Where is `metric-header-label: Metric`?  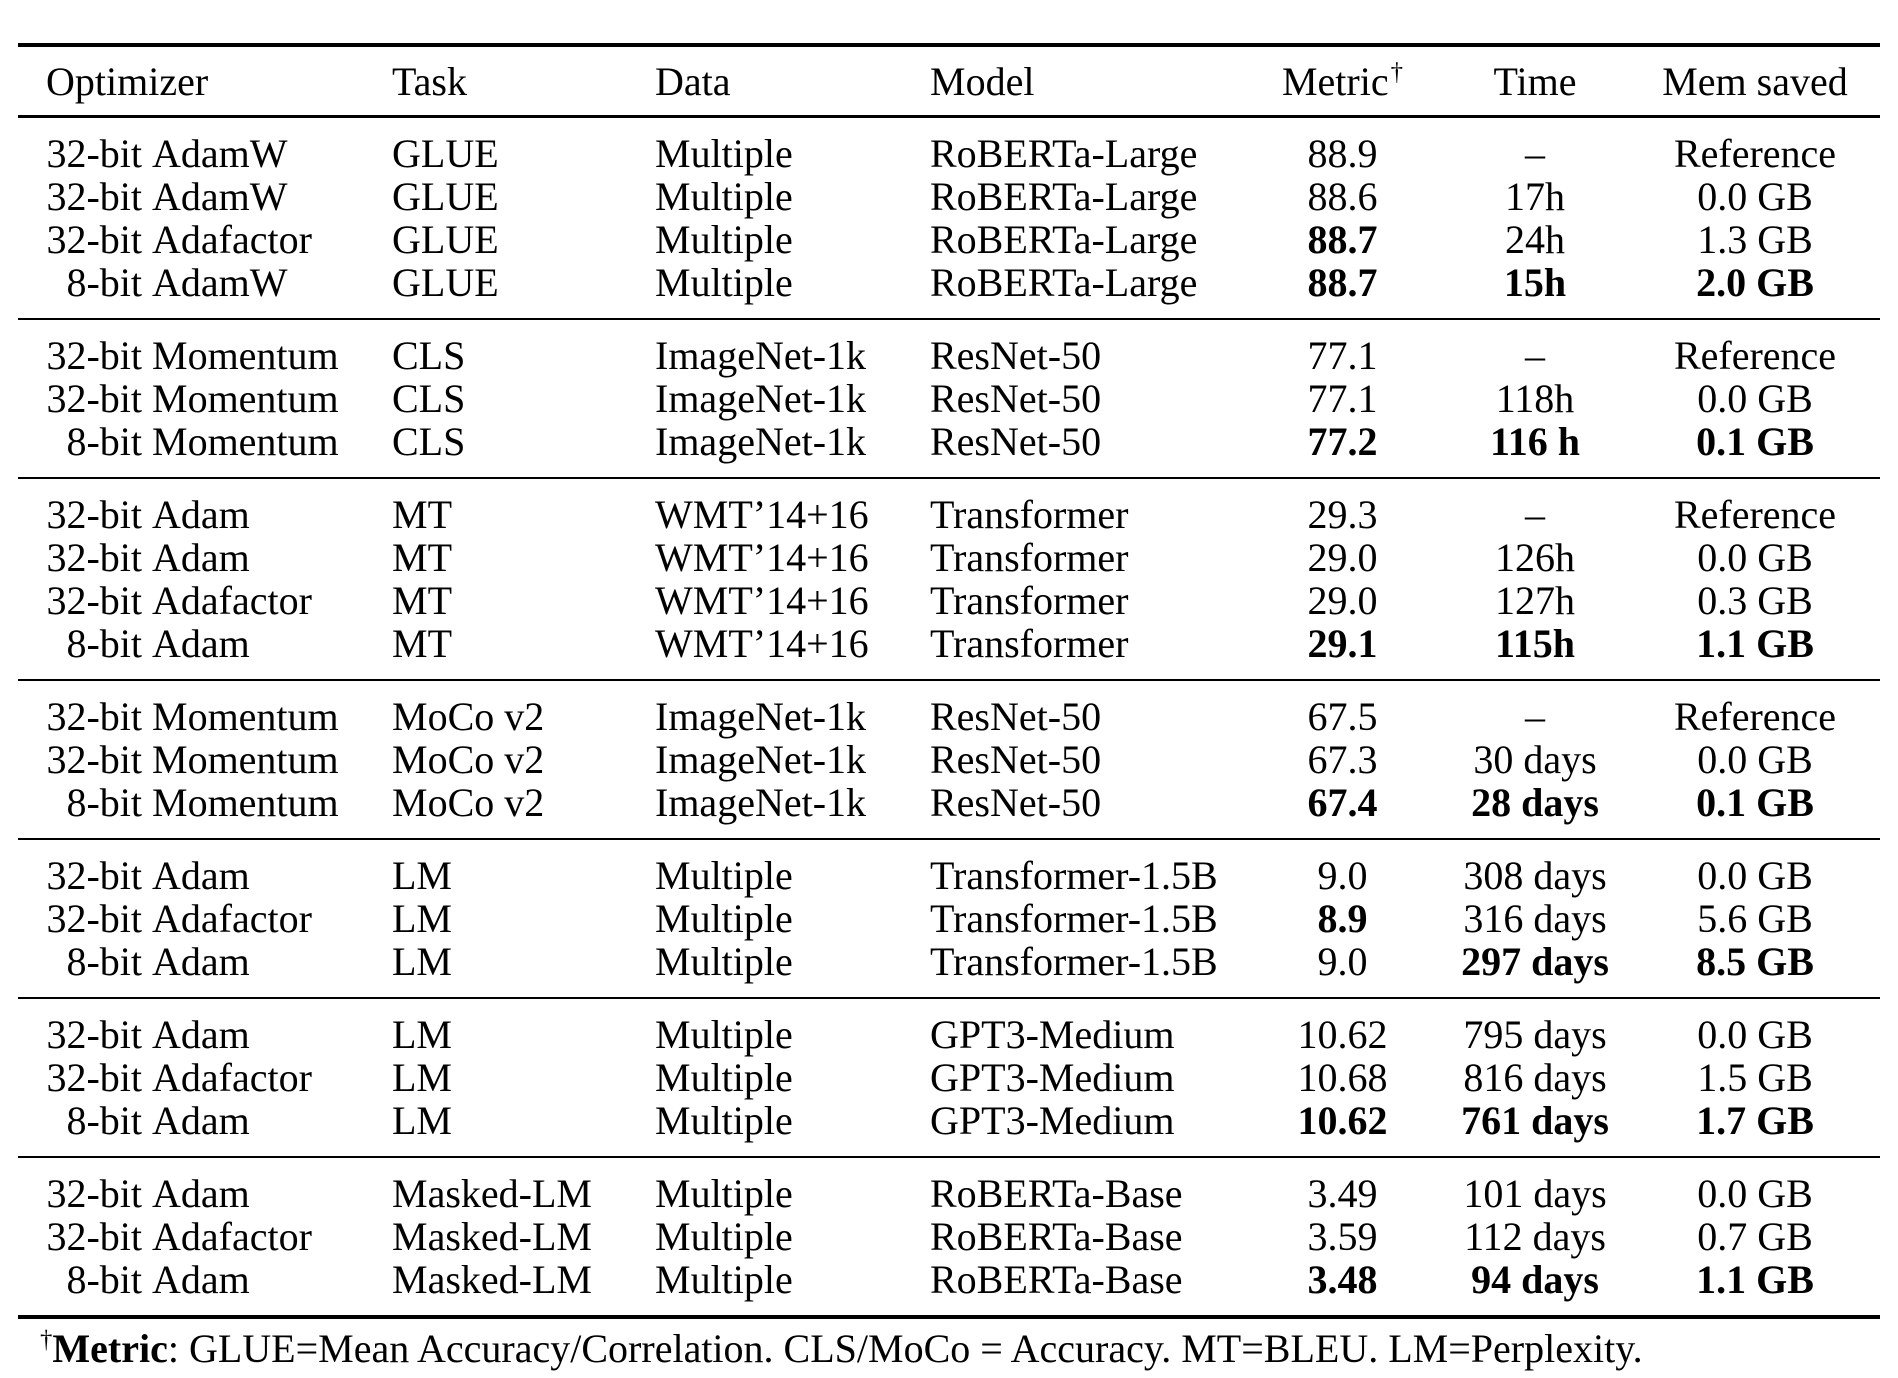
metric-header-label: Metric is located at coordinates (1335, 81).